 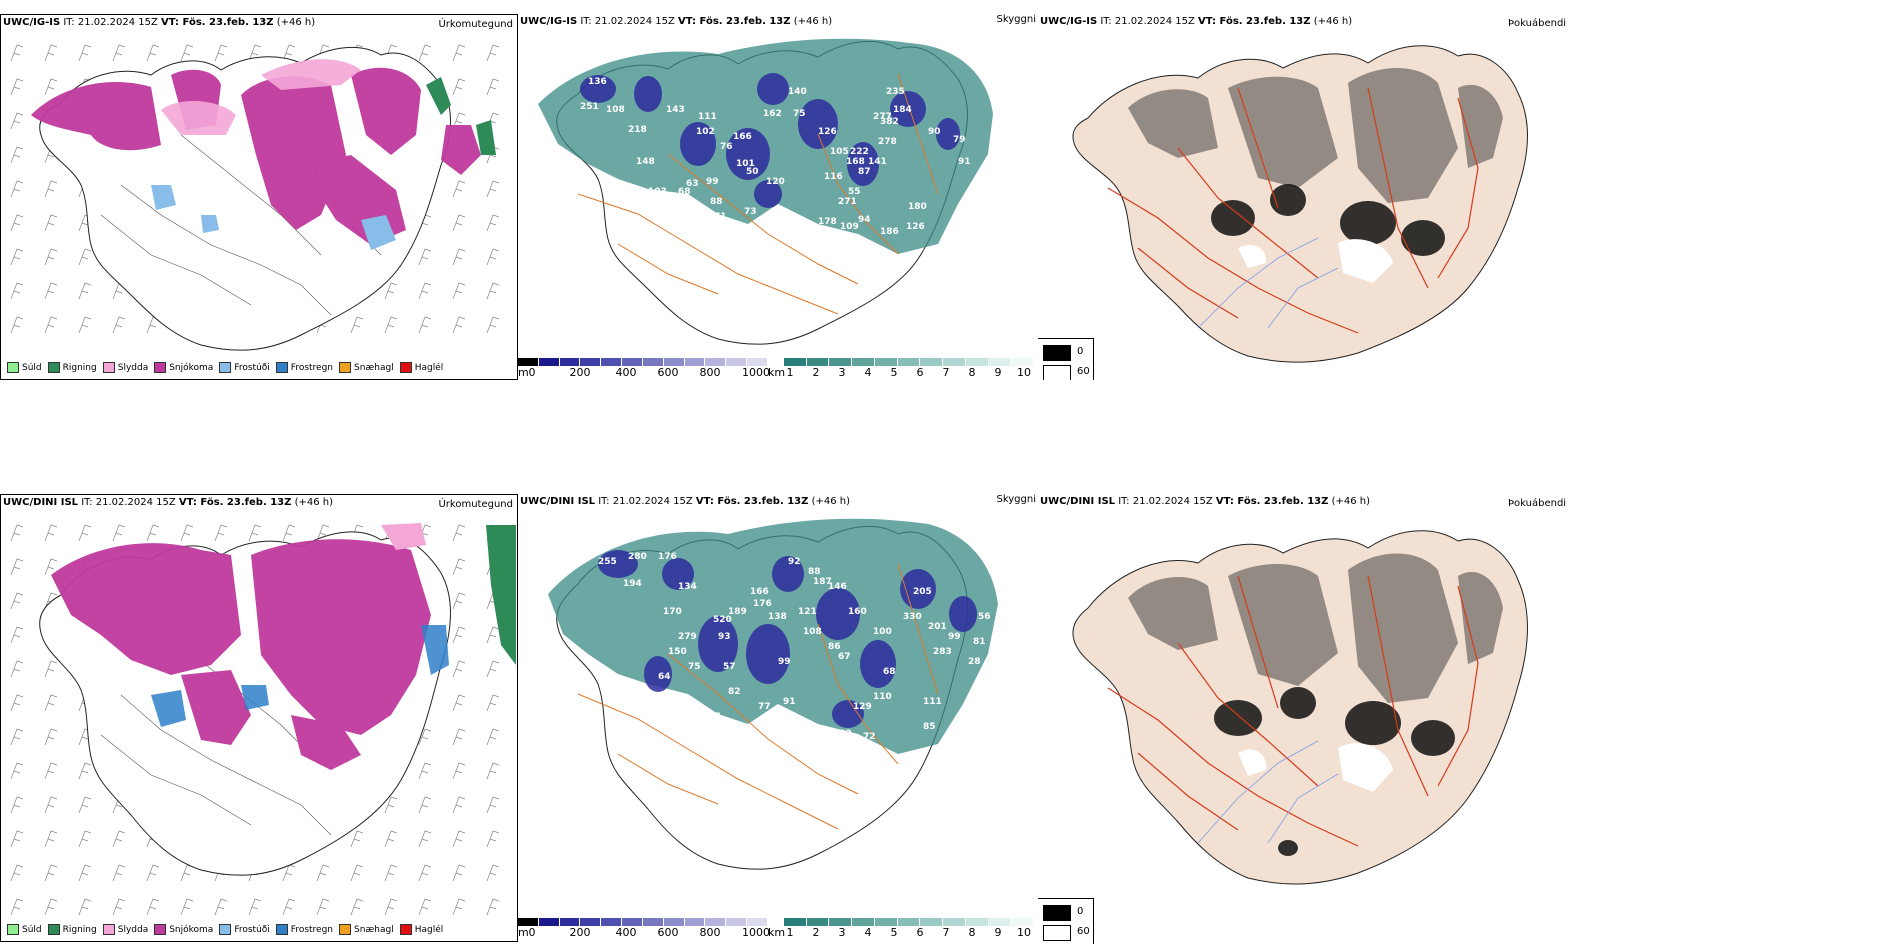 What do you see at coordinates (764, 707) in the screenshot?
I see `visibility-value-label: 77` at bounding box center [764, 707].